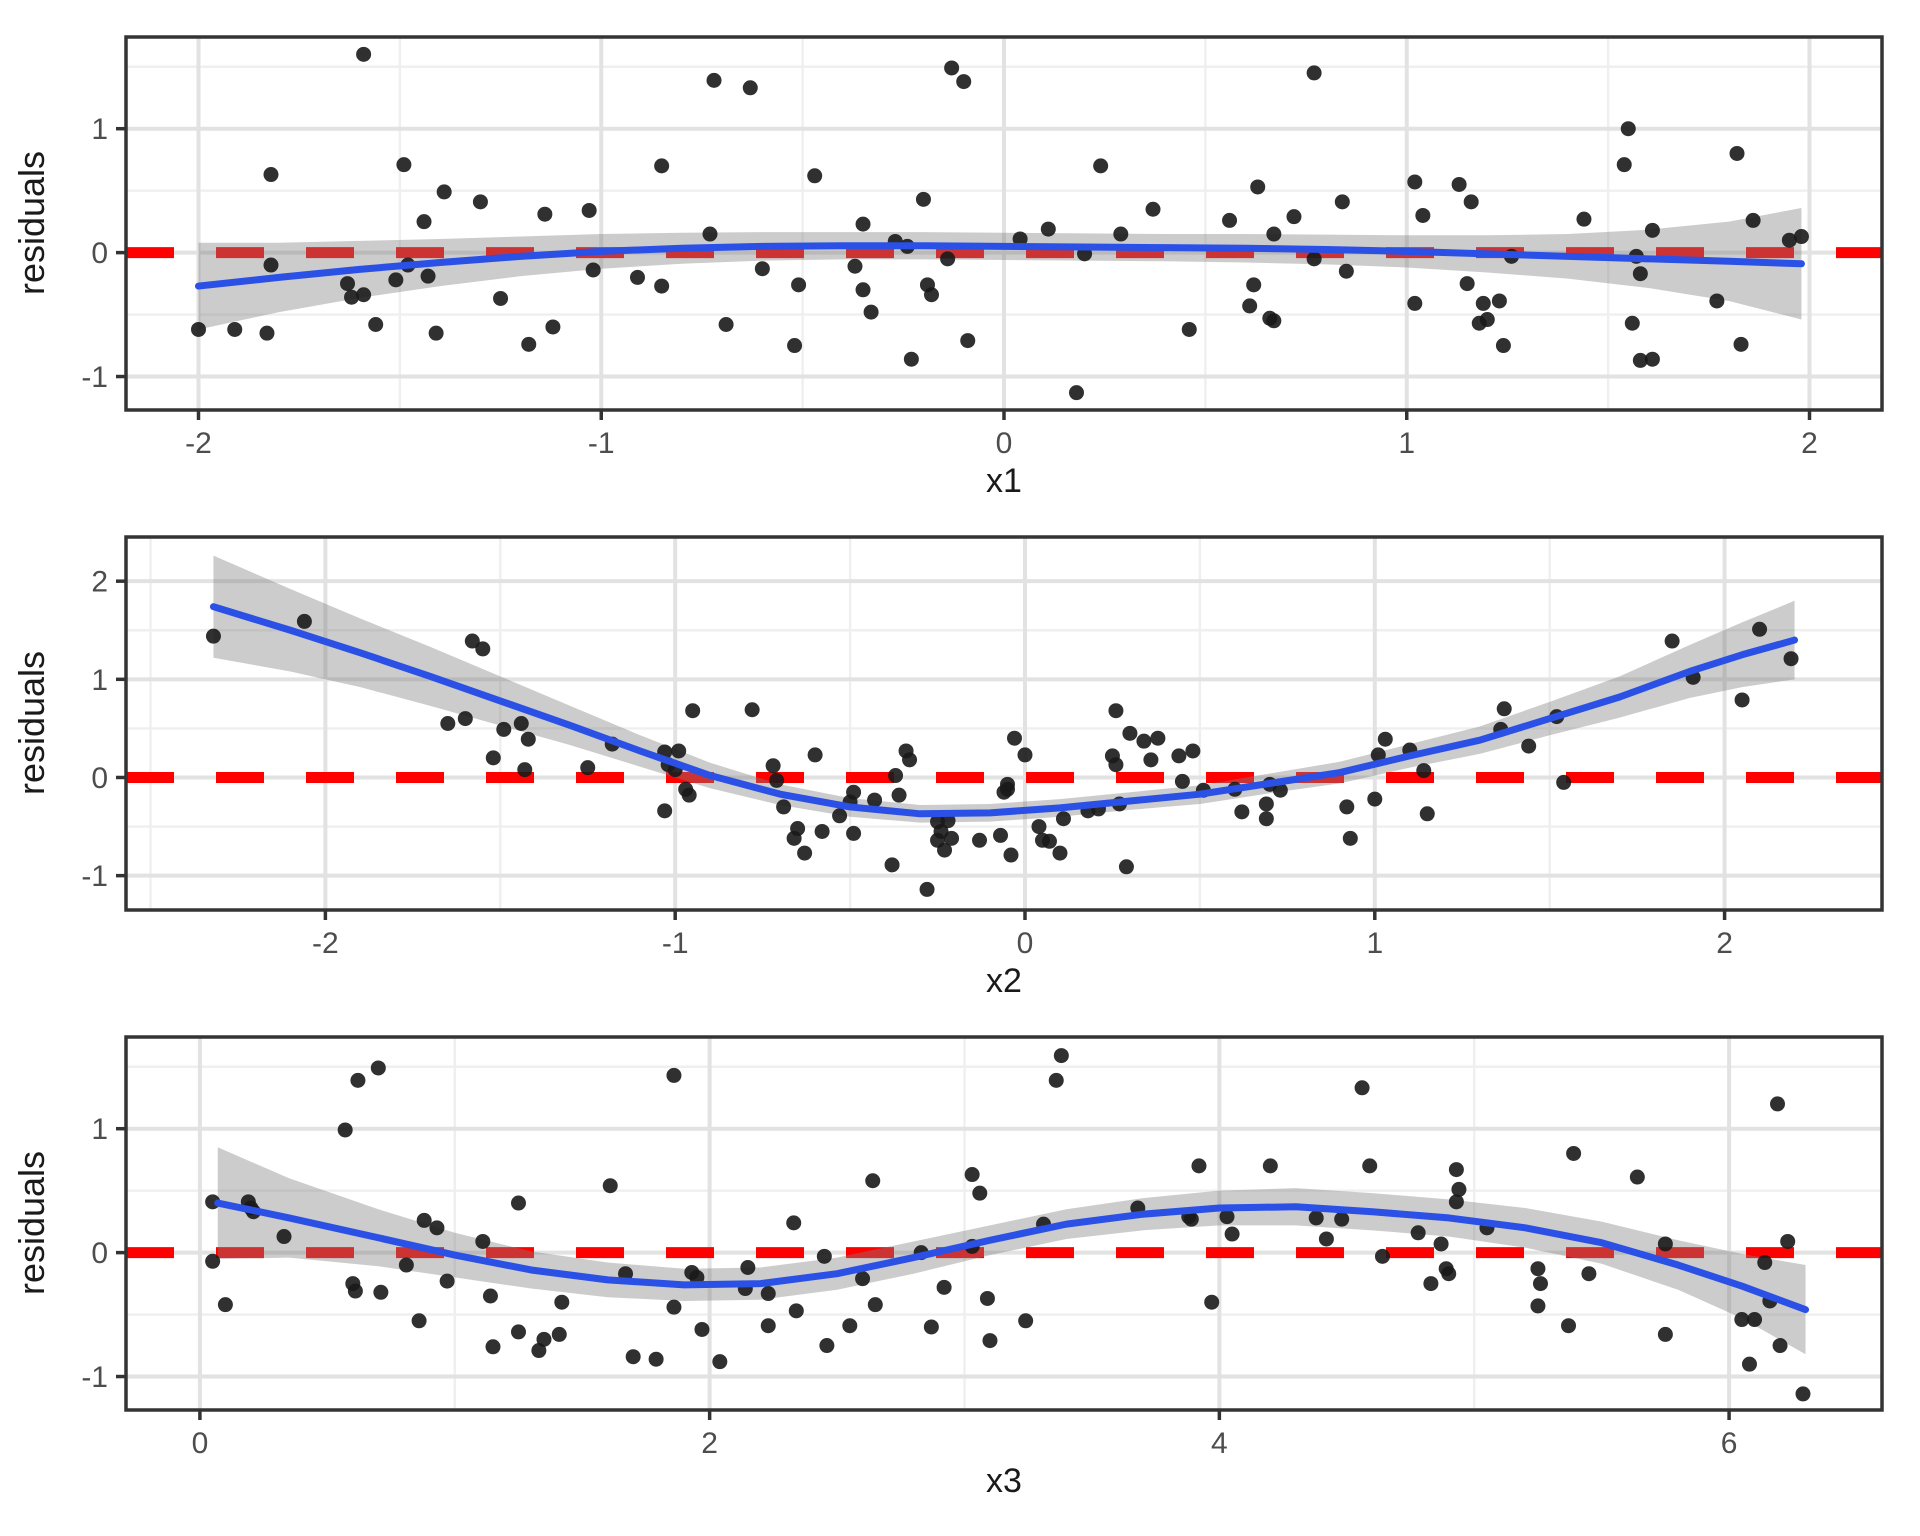 This screenshot has width=1920, height=1536. Describe the element at coordinates (1004, 481) in the screenshot. I see `x-axis-title: x1` at that location.